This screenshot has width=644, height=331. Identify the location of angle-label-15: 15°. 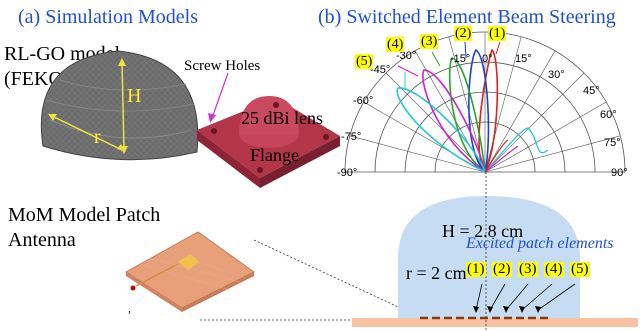
(523, 59).